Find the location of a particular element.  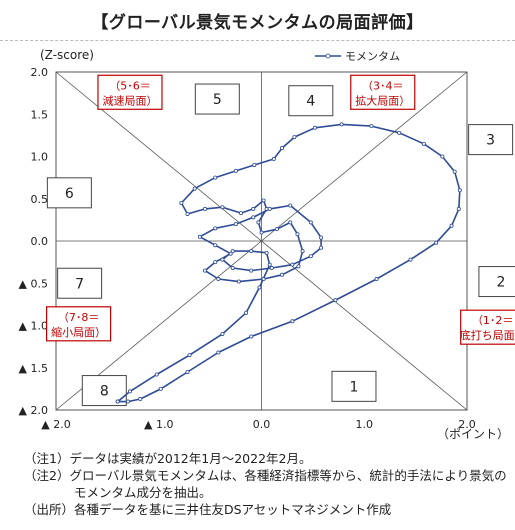

x-tick-label: ▲ 2.0 is located at coordinates (55, 424).